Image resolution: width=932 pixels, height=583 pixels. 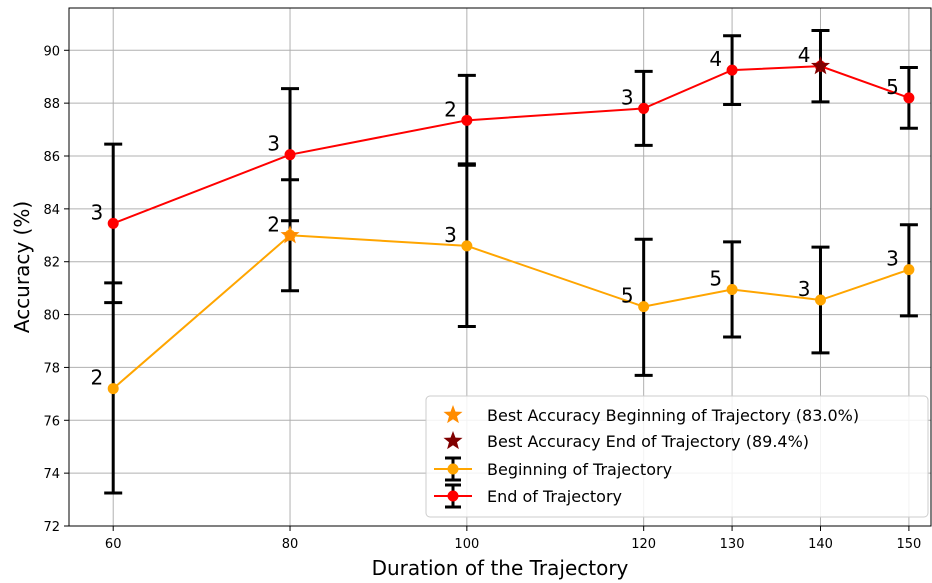 I want to click on y-tick-label: 72, so click(x=51, y=527).